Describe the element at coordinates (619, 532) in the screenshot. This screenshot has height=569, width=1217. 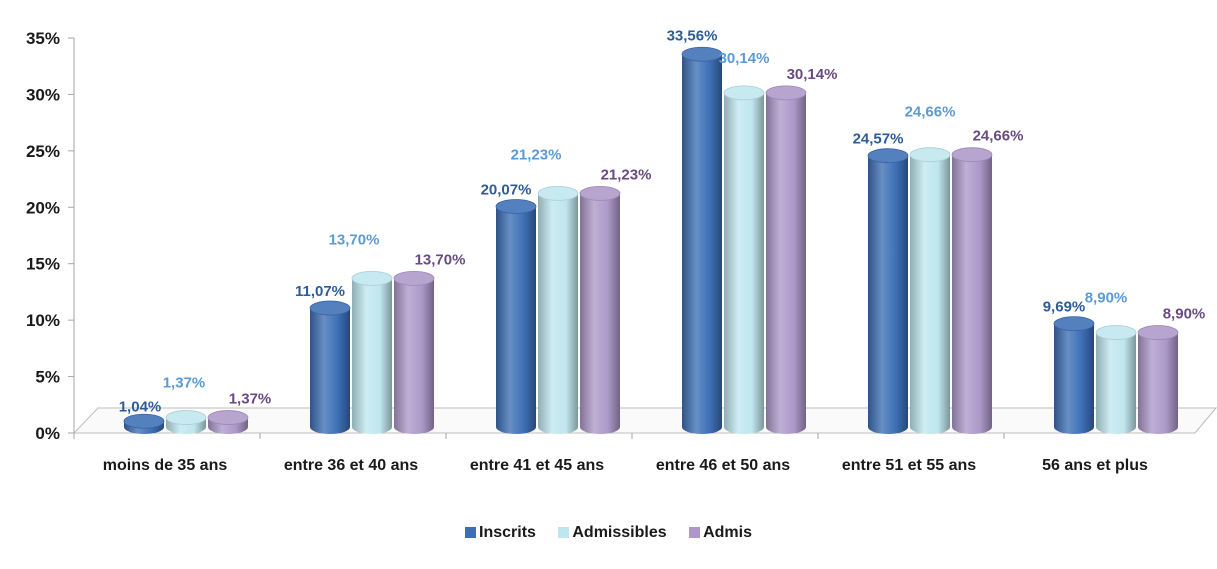
I see `legend-label: Admissibles` at that location.